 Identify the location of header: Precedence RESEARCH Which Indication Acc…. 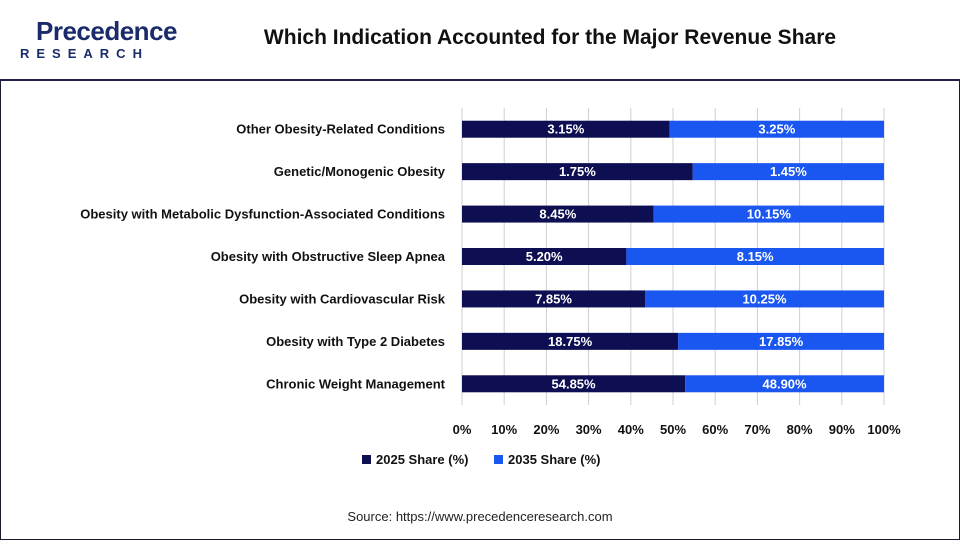
(480, 40).